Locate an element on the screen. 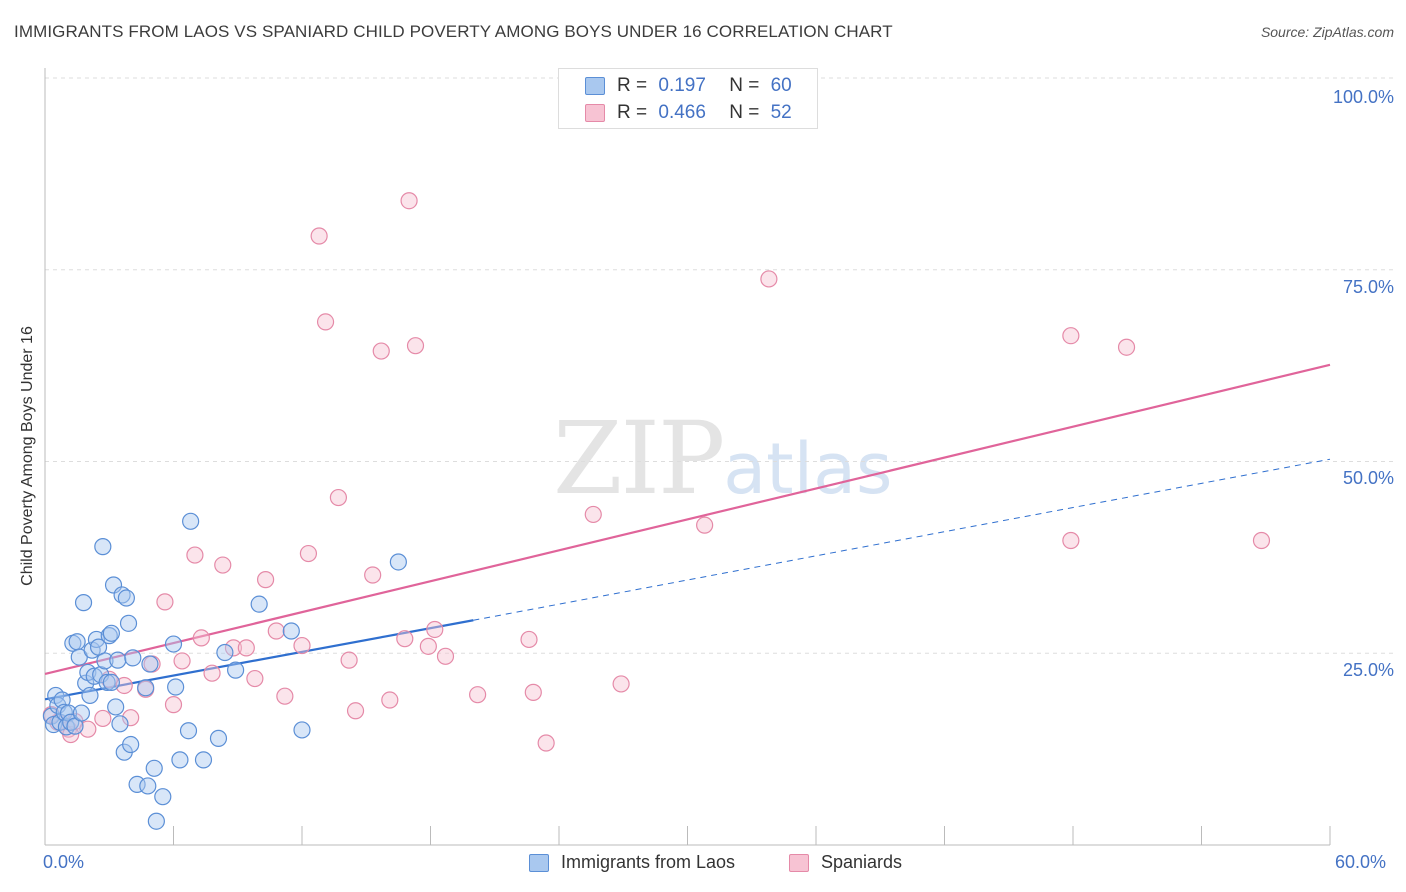  legend-n-value: 60 is located at coordinates (781, 85).